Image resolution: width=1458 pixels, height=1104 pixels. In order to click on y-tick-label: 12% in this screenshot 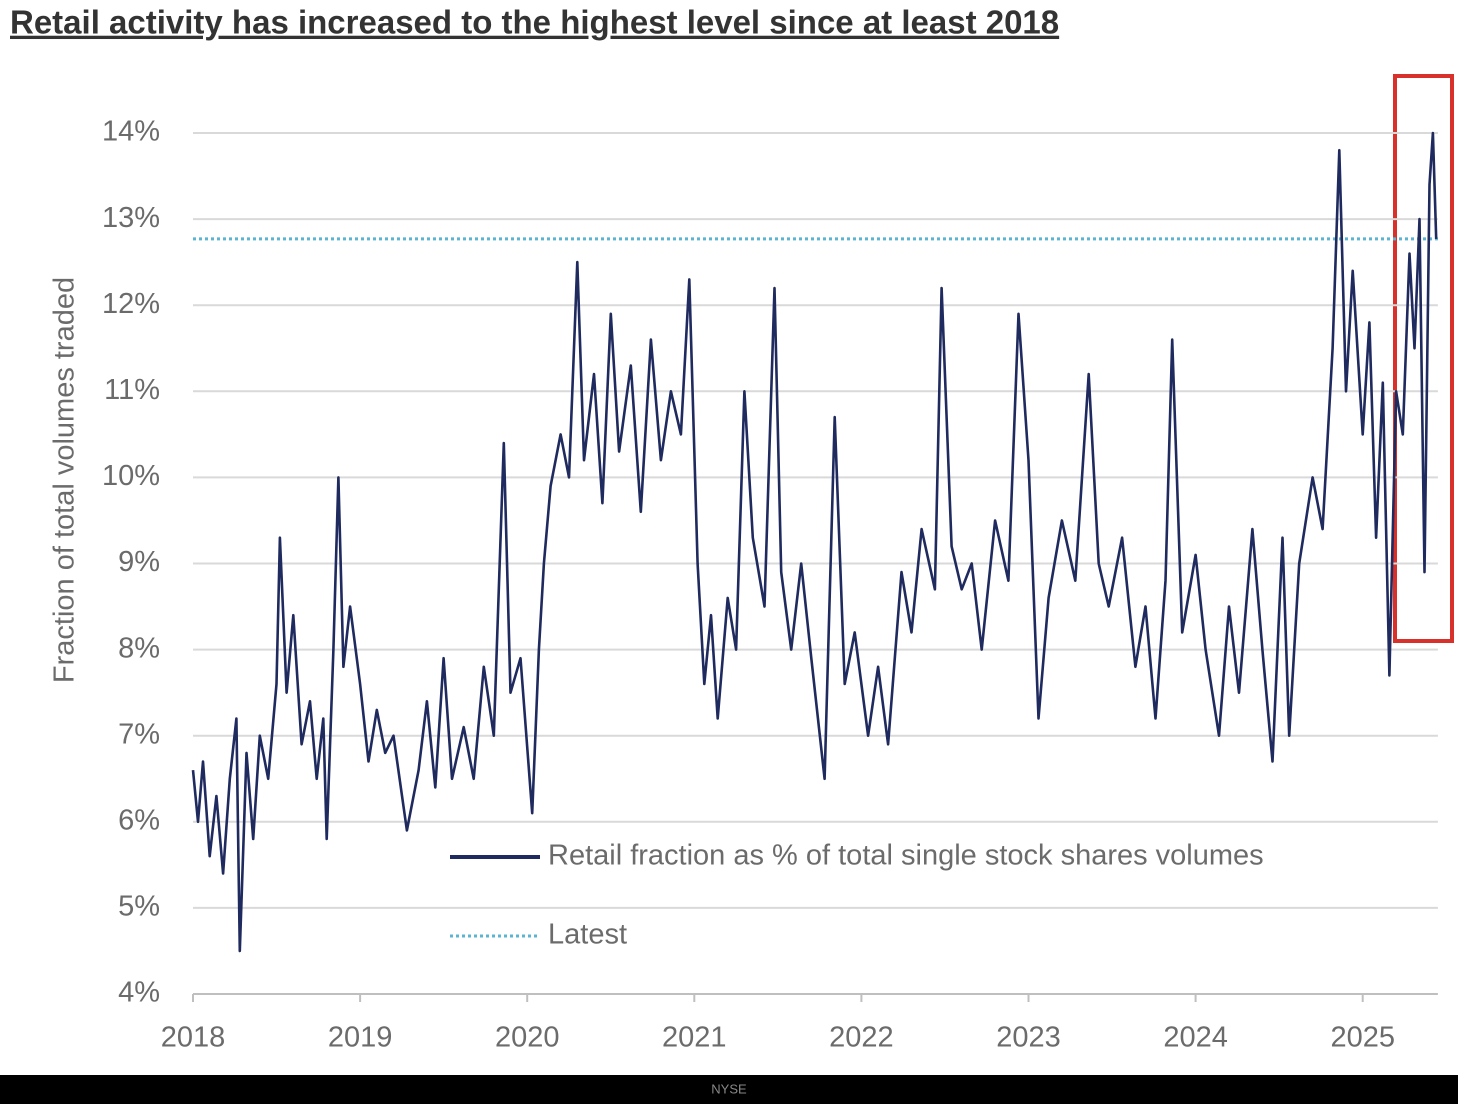, I will do `click(131, 304)`.